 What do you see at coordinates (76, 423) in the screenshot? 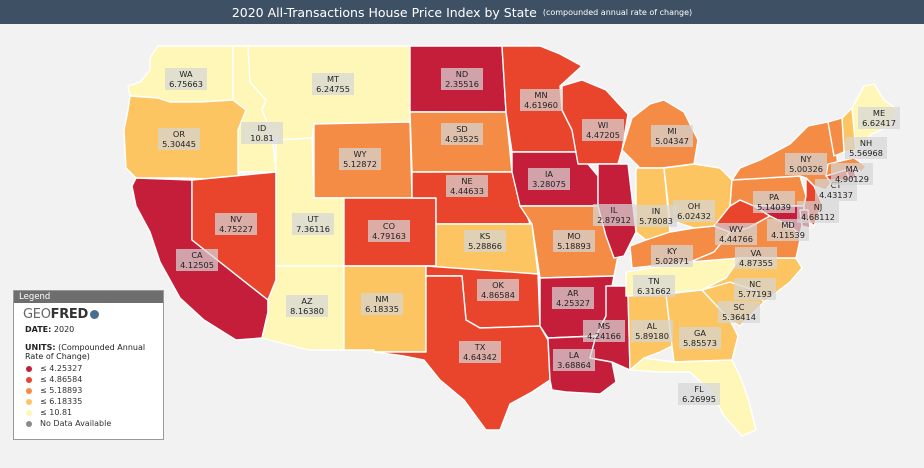
I see `legend-item-label: No Data Available` at bounding box center [76, 423].